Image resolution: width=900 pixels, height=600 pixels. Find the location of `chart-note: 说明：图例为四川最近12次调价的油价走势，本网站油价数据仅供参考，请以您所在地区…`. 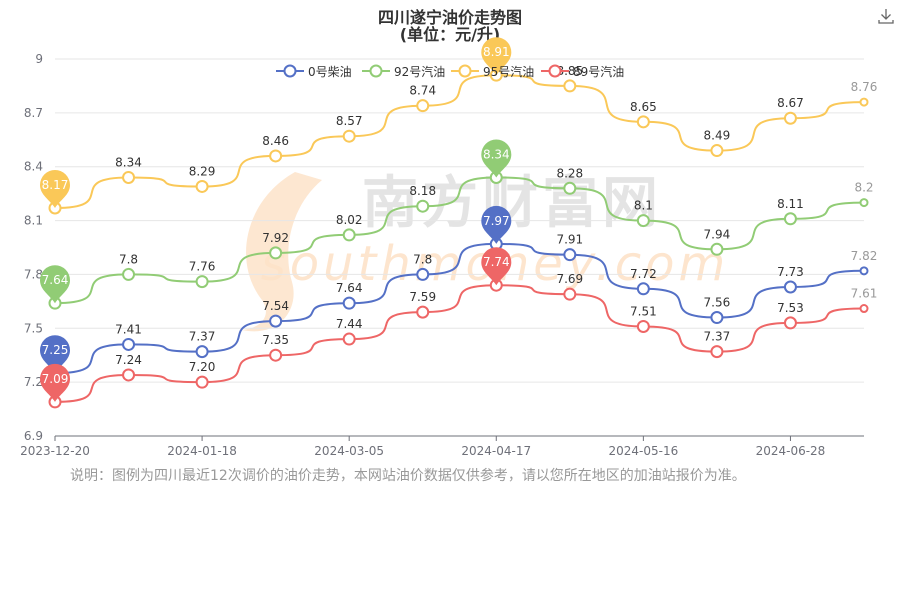

chart-note: 说明：图例为四川最近12次调价的油价走势，本网站油价数据仅供参考，请以您所在地区… is located at coordinates (408, 476).